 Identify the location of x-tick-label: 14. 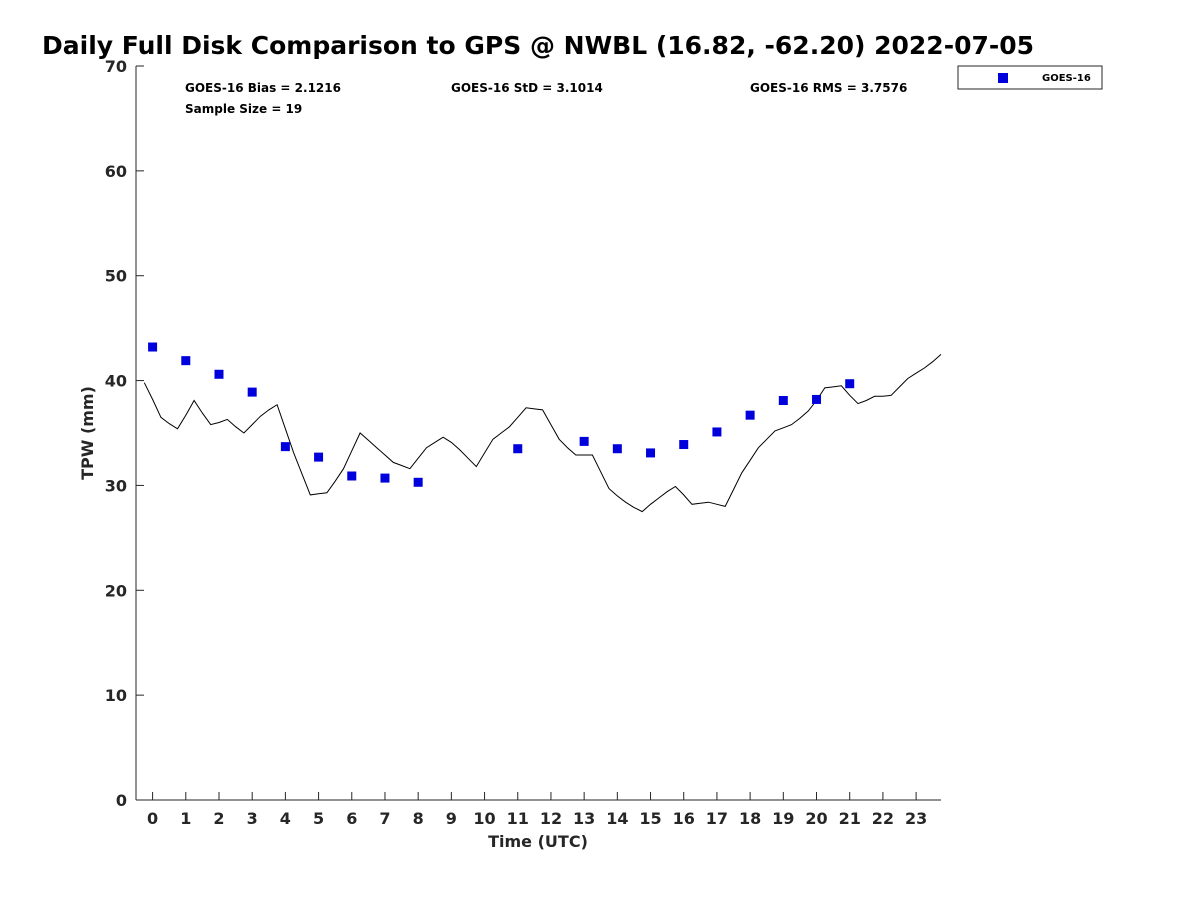
(617, 818).